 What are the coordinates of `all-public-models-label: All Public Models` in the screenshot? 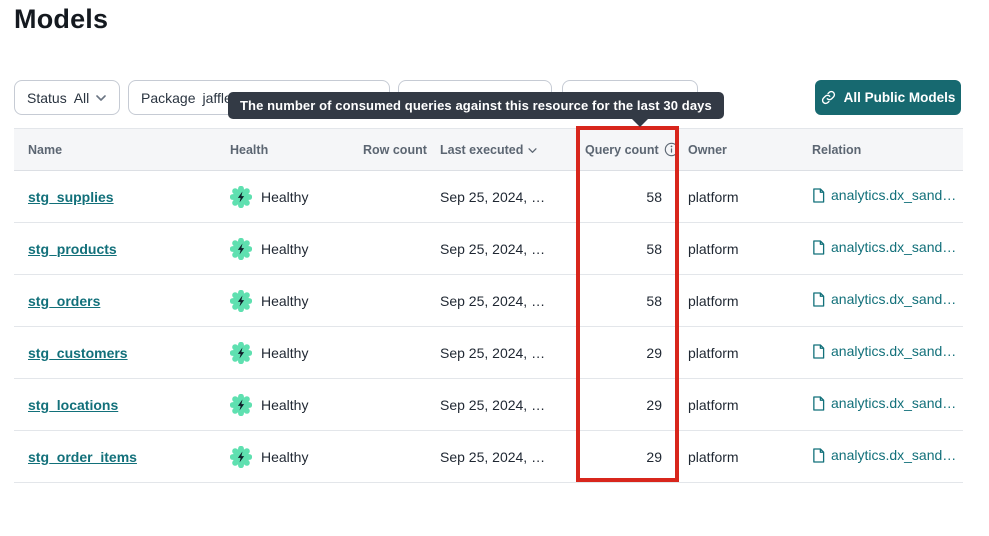 It's located at (899, 97).